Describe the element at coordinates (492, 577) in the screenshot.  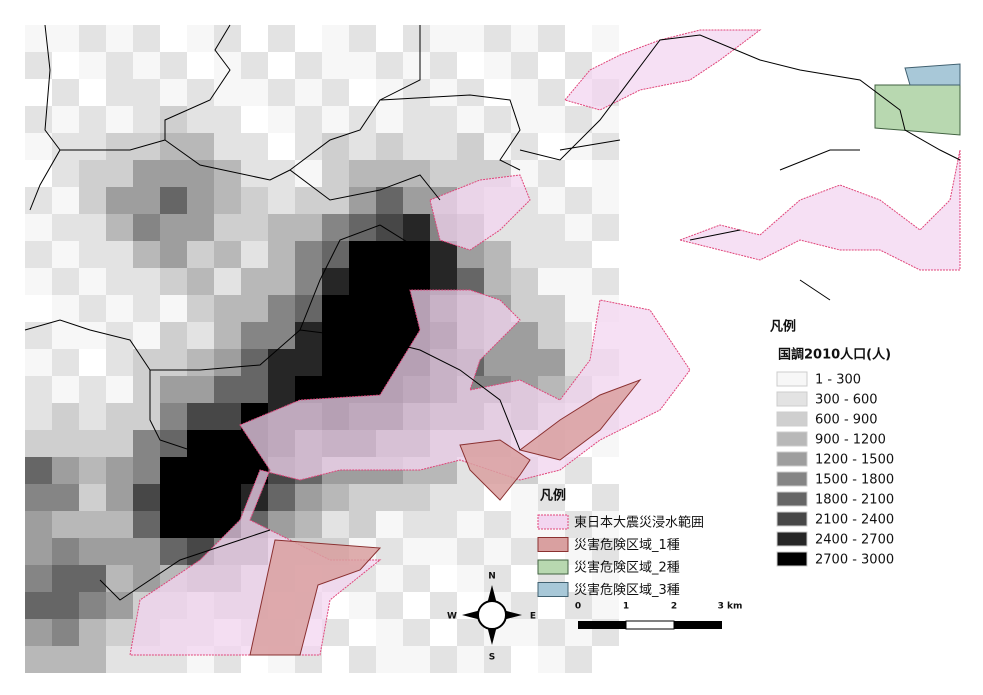
I see `compass-label: N` at that location.